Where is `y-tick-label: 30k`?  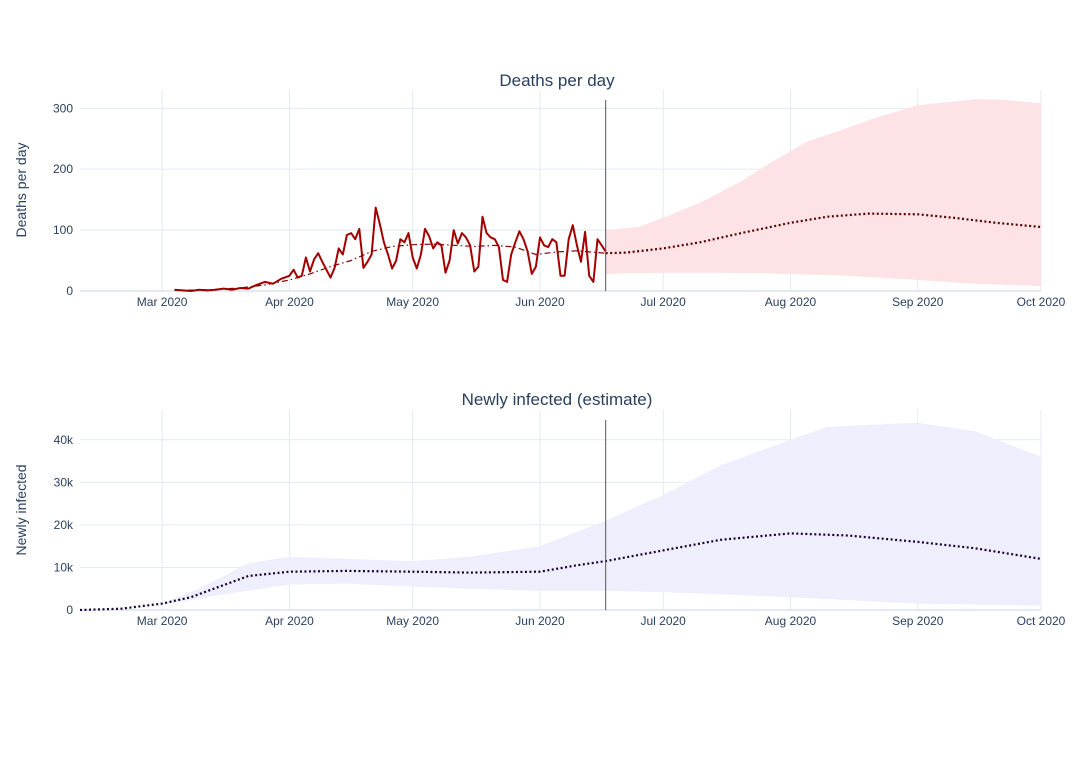 y-tick-label: 30k is located at coordinates (64, 482).